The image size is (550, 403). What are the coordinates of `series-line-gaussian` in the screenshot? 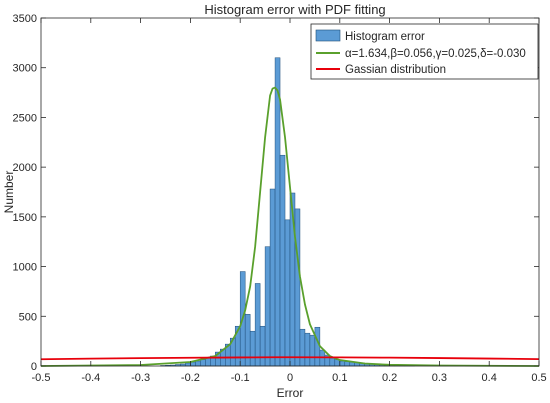 It's located at (290, 358).